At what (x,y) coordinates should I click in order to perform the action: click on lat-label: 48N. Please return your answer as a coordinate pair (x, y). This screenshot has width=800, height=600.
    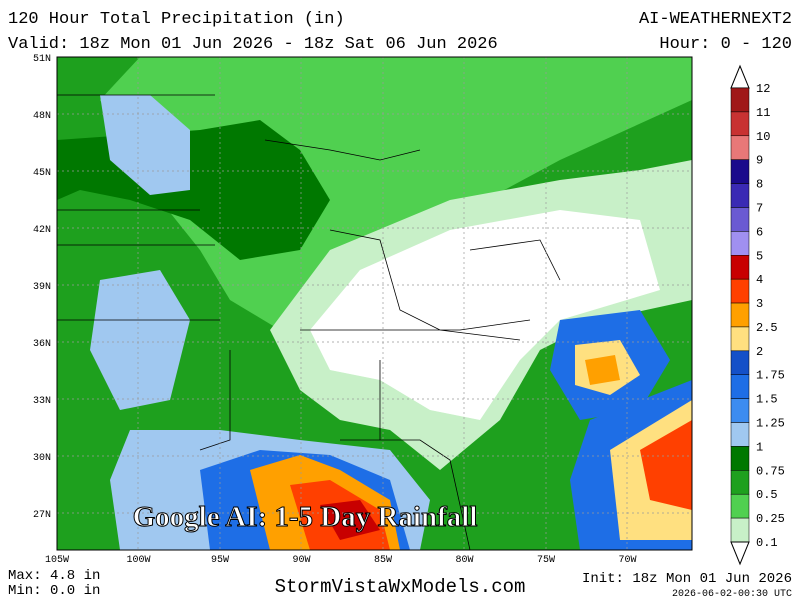
    Looking at the image, I should click on (42, 116).